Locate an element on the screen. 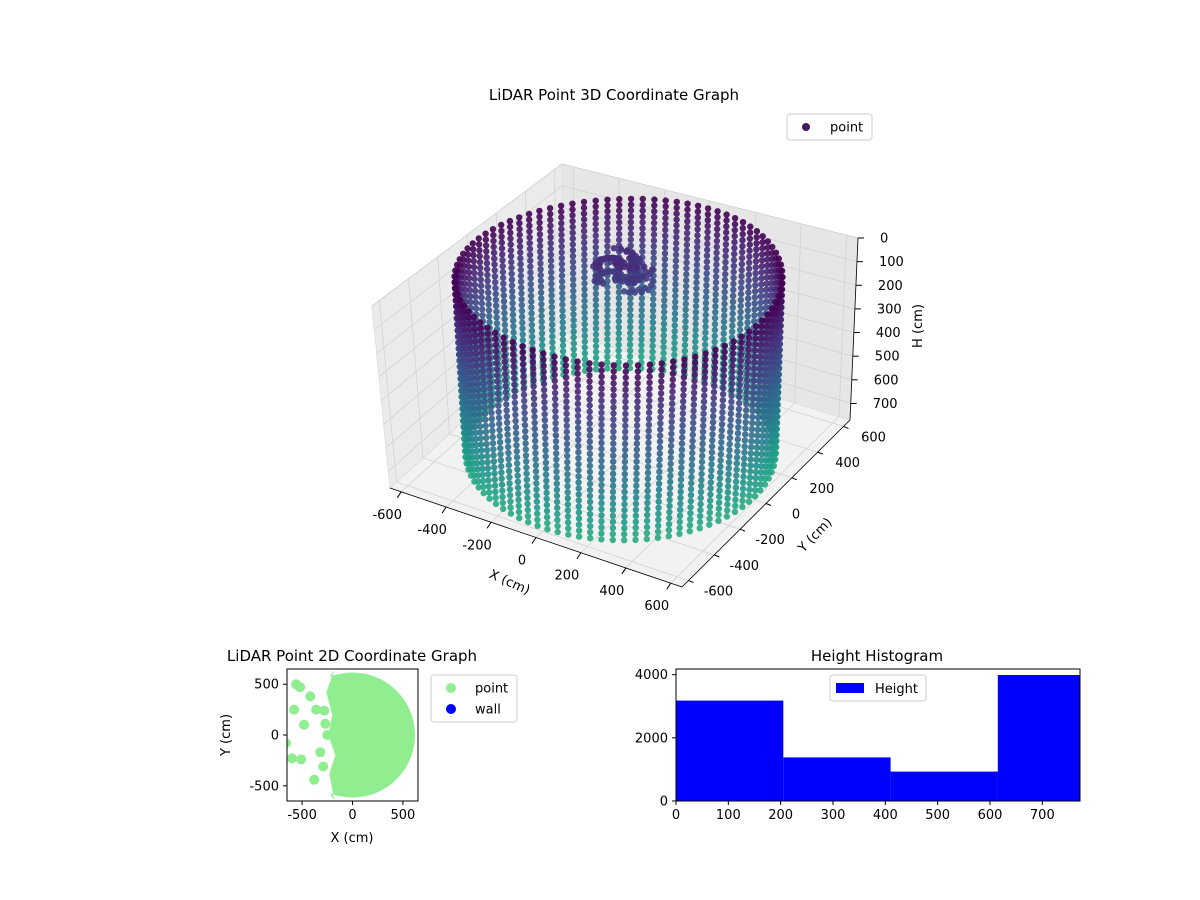  legend-2d-point-marker is located at coordinates (451, 688).